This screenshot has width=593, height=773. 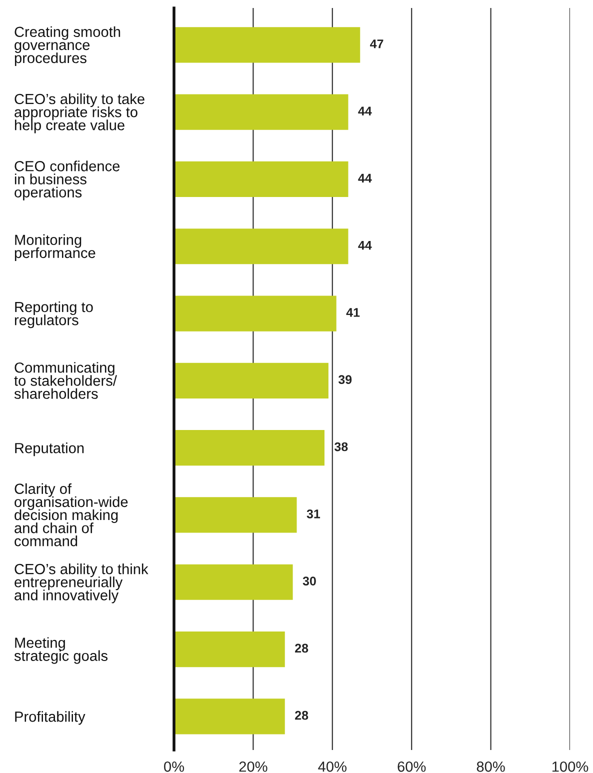 I want to click on x-tick-label: 20%, so click(x=253, y=766).